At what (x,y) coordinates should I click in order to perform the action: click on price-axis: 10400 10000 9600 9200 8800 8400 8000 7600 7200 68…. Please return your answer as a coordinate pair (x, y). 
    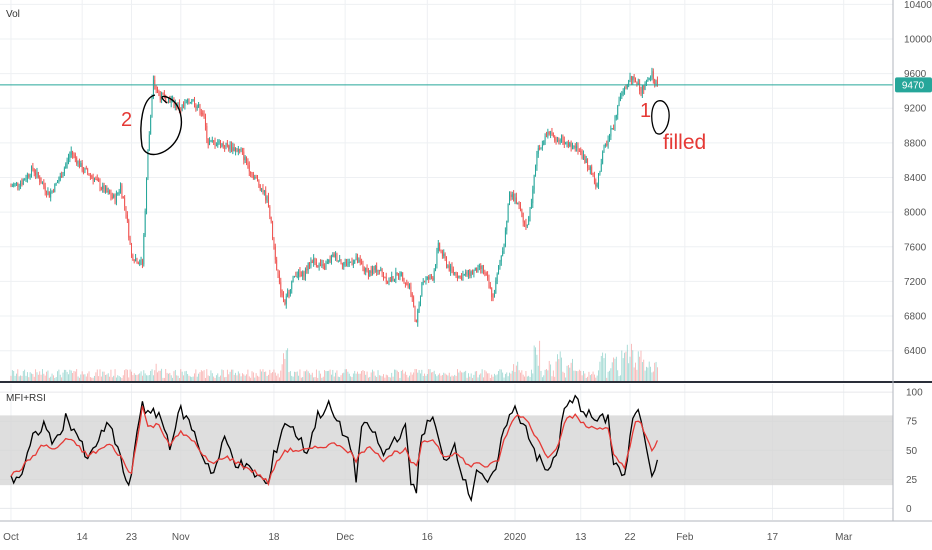
    Looking at the image, I should click on (918, 178).